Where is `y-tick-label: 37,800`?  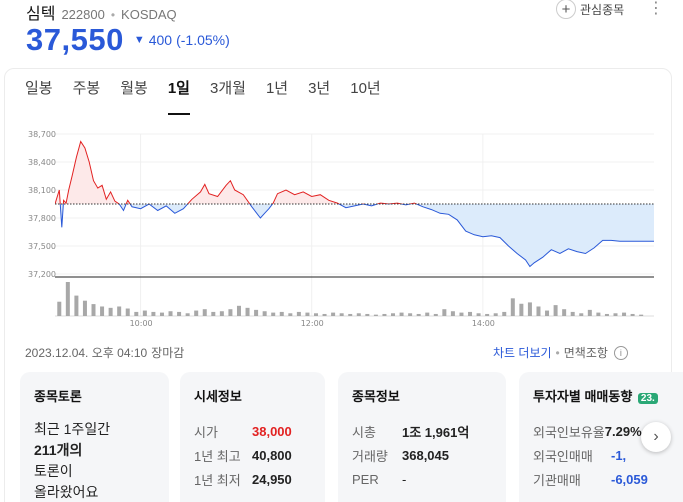
y-tick-label: 37,800 is located at coordinates (42, 218).